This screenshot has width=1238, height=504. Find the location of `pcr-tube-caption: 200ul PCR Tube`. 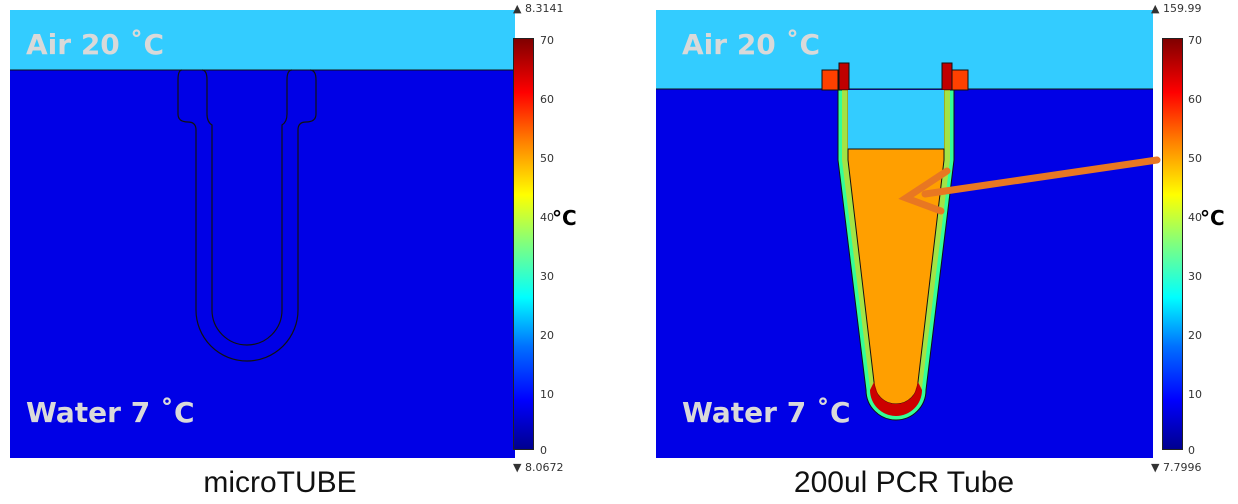

pcr-tube-caption: 200ul PCR Tube is located at coordinates (904, 482).